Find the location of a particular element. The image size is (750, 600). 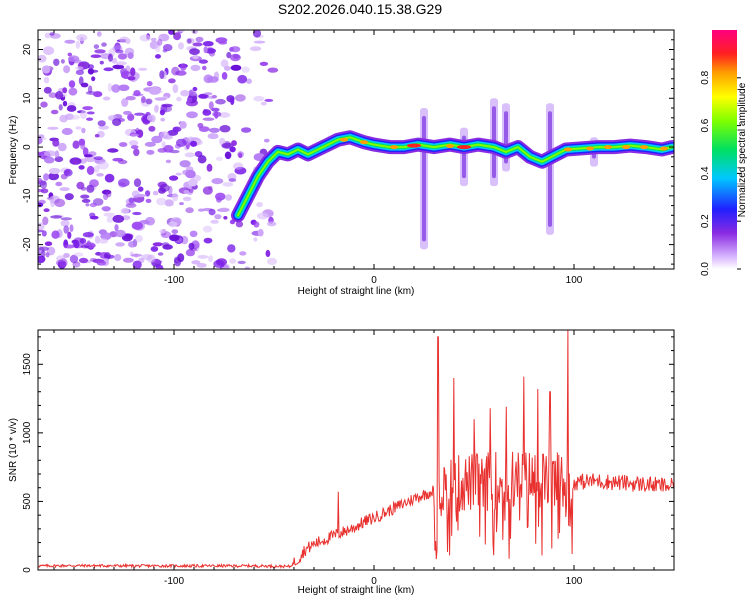

colorbar-tick-label: 0.2 is located at coordinates (705, 221).